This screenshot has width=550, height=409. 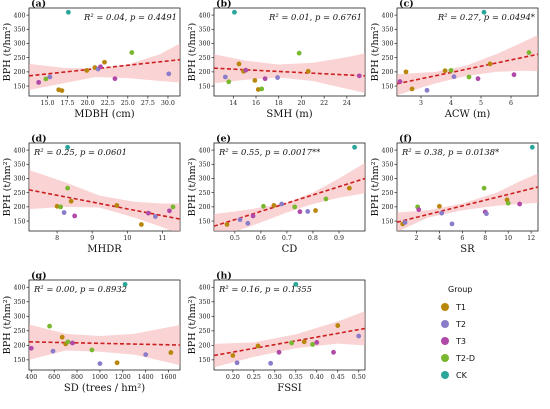 I want to click on panel-tag: (e), so click(x=223, y=139).